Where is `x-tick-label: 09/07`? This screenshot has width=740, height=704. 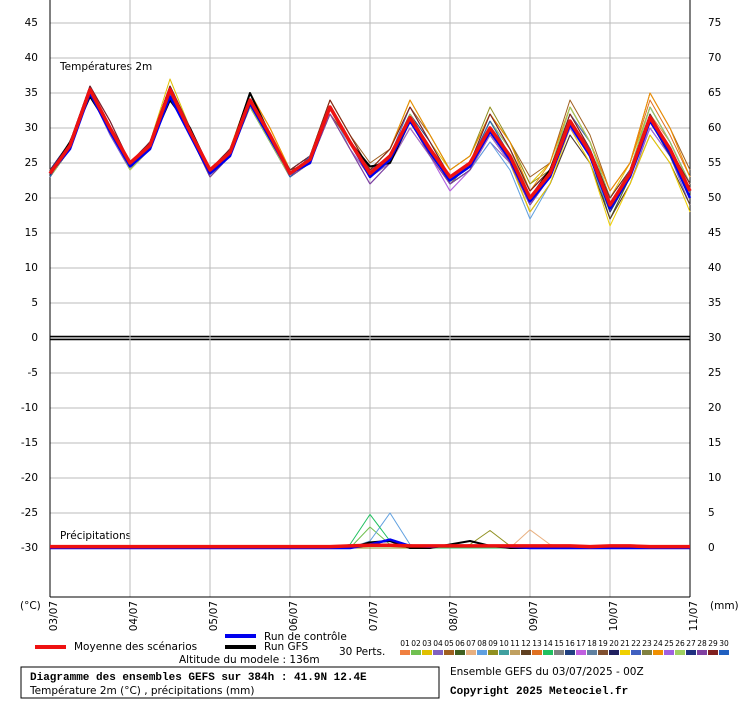
x-tick-label: 09/07 is located at coordinates (534, 616).